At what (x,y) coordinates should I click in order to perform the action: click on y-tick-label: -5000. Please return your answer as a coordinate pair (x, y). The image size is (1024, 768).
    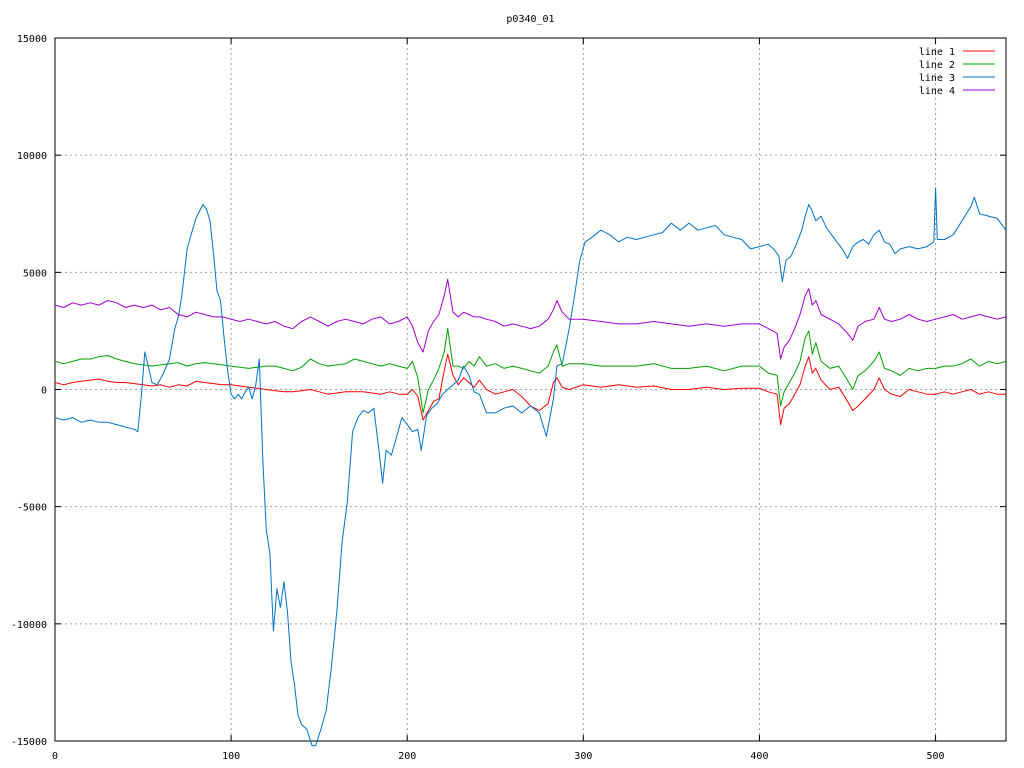
    Looking at the image, I should click on (32, 508).